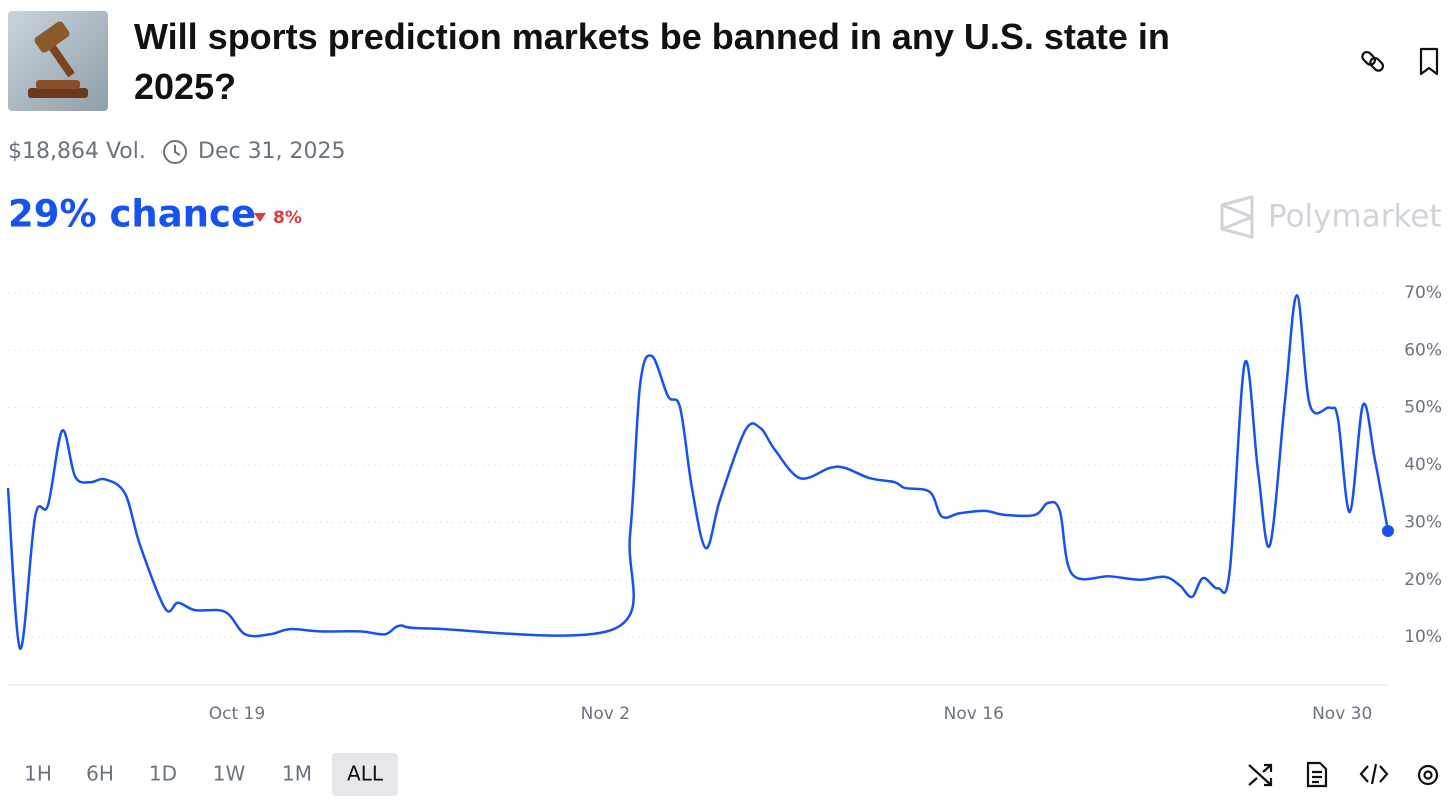 The image size is (1456, 805). Describe the element at coordinates (100, 774) in the screenshot. I see `range-button: 6H` at that location.